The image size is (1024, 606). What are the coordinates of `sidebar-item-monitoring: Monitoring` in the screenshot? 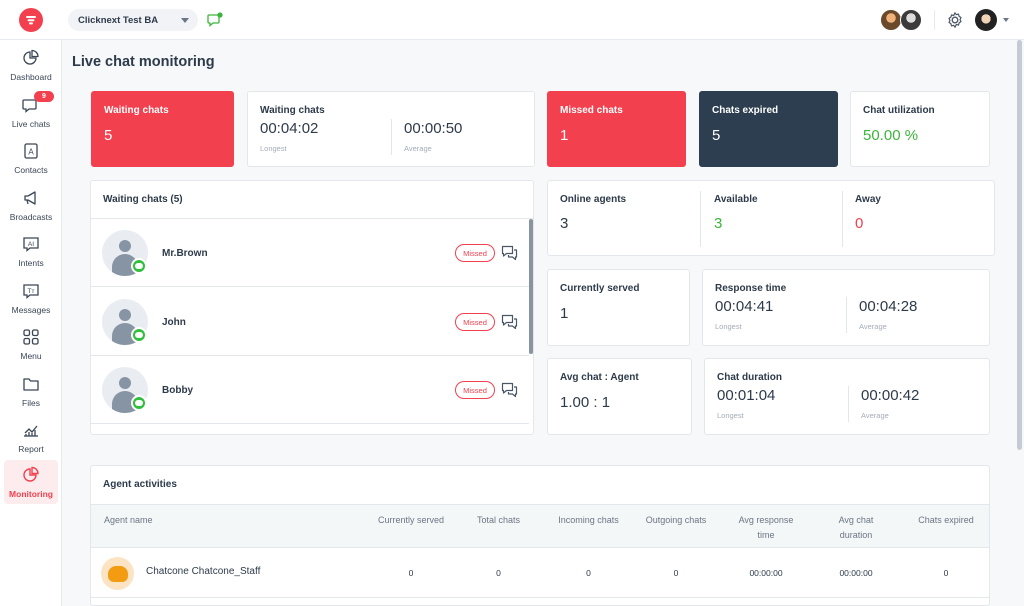 It's located at (31, 482).